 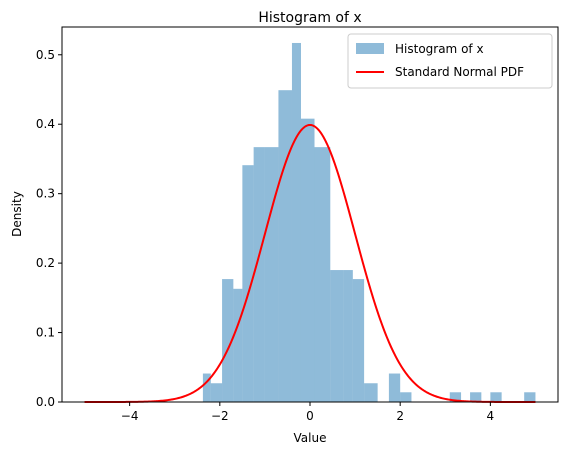 What do you see at coordinates (45, 333) in the screenshot?
I see `y-tick-label: 0.1` at bounding box center [45, 333].